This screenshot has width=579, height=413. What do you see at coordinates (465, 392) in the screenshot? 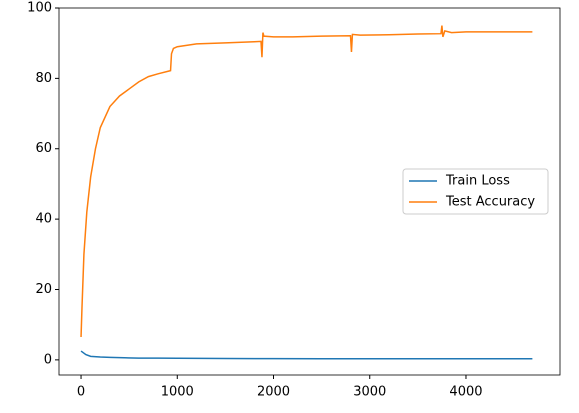
I see `x-tick-label: 4000` at bounding box center [465, 392].